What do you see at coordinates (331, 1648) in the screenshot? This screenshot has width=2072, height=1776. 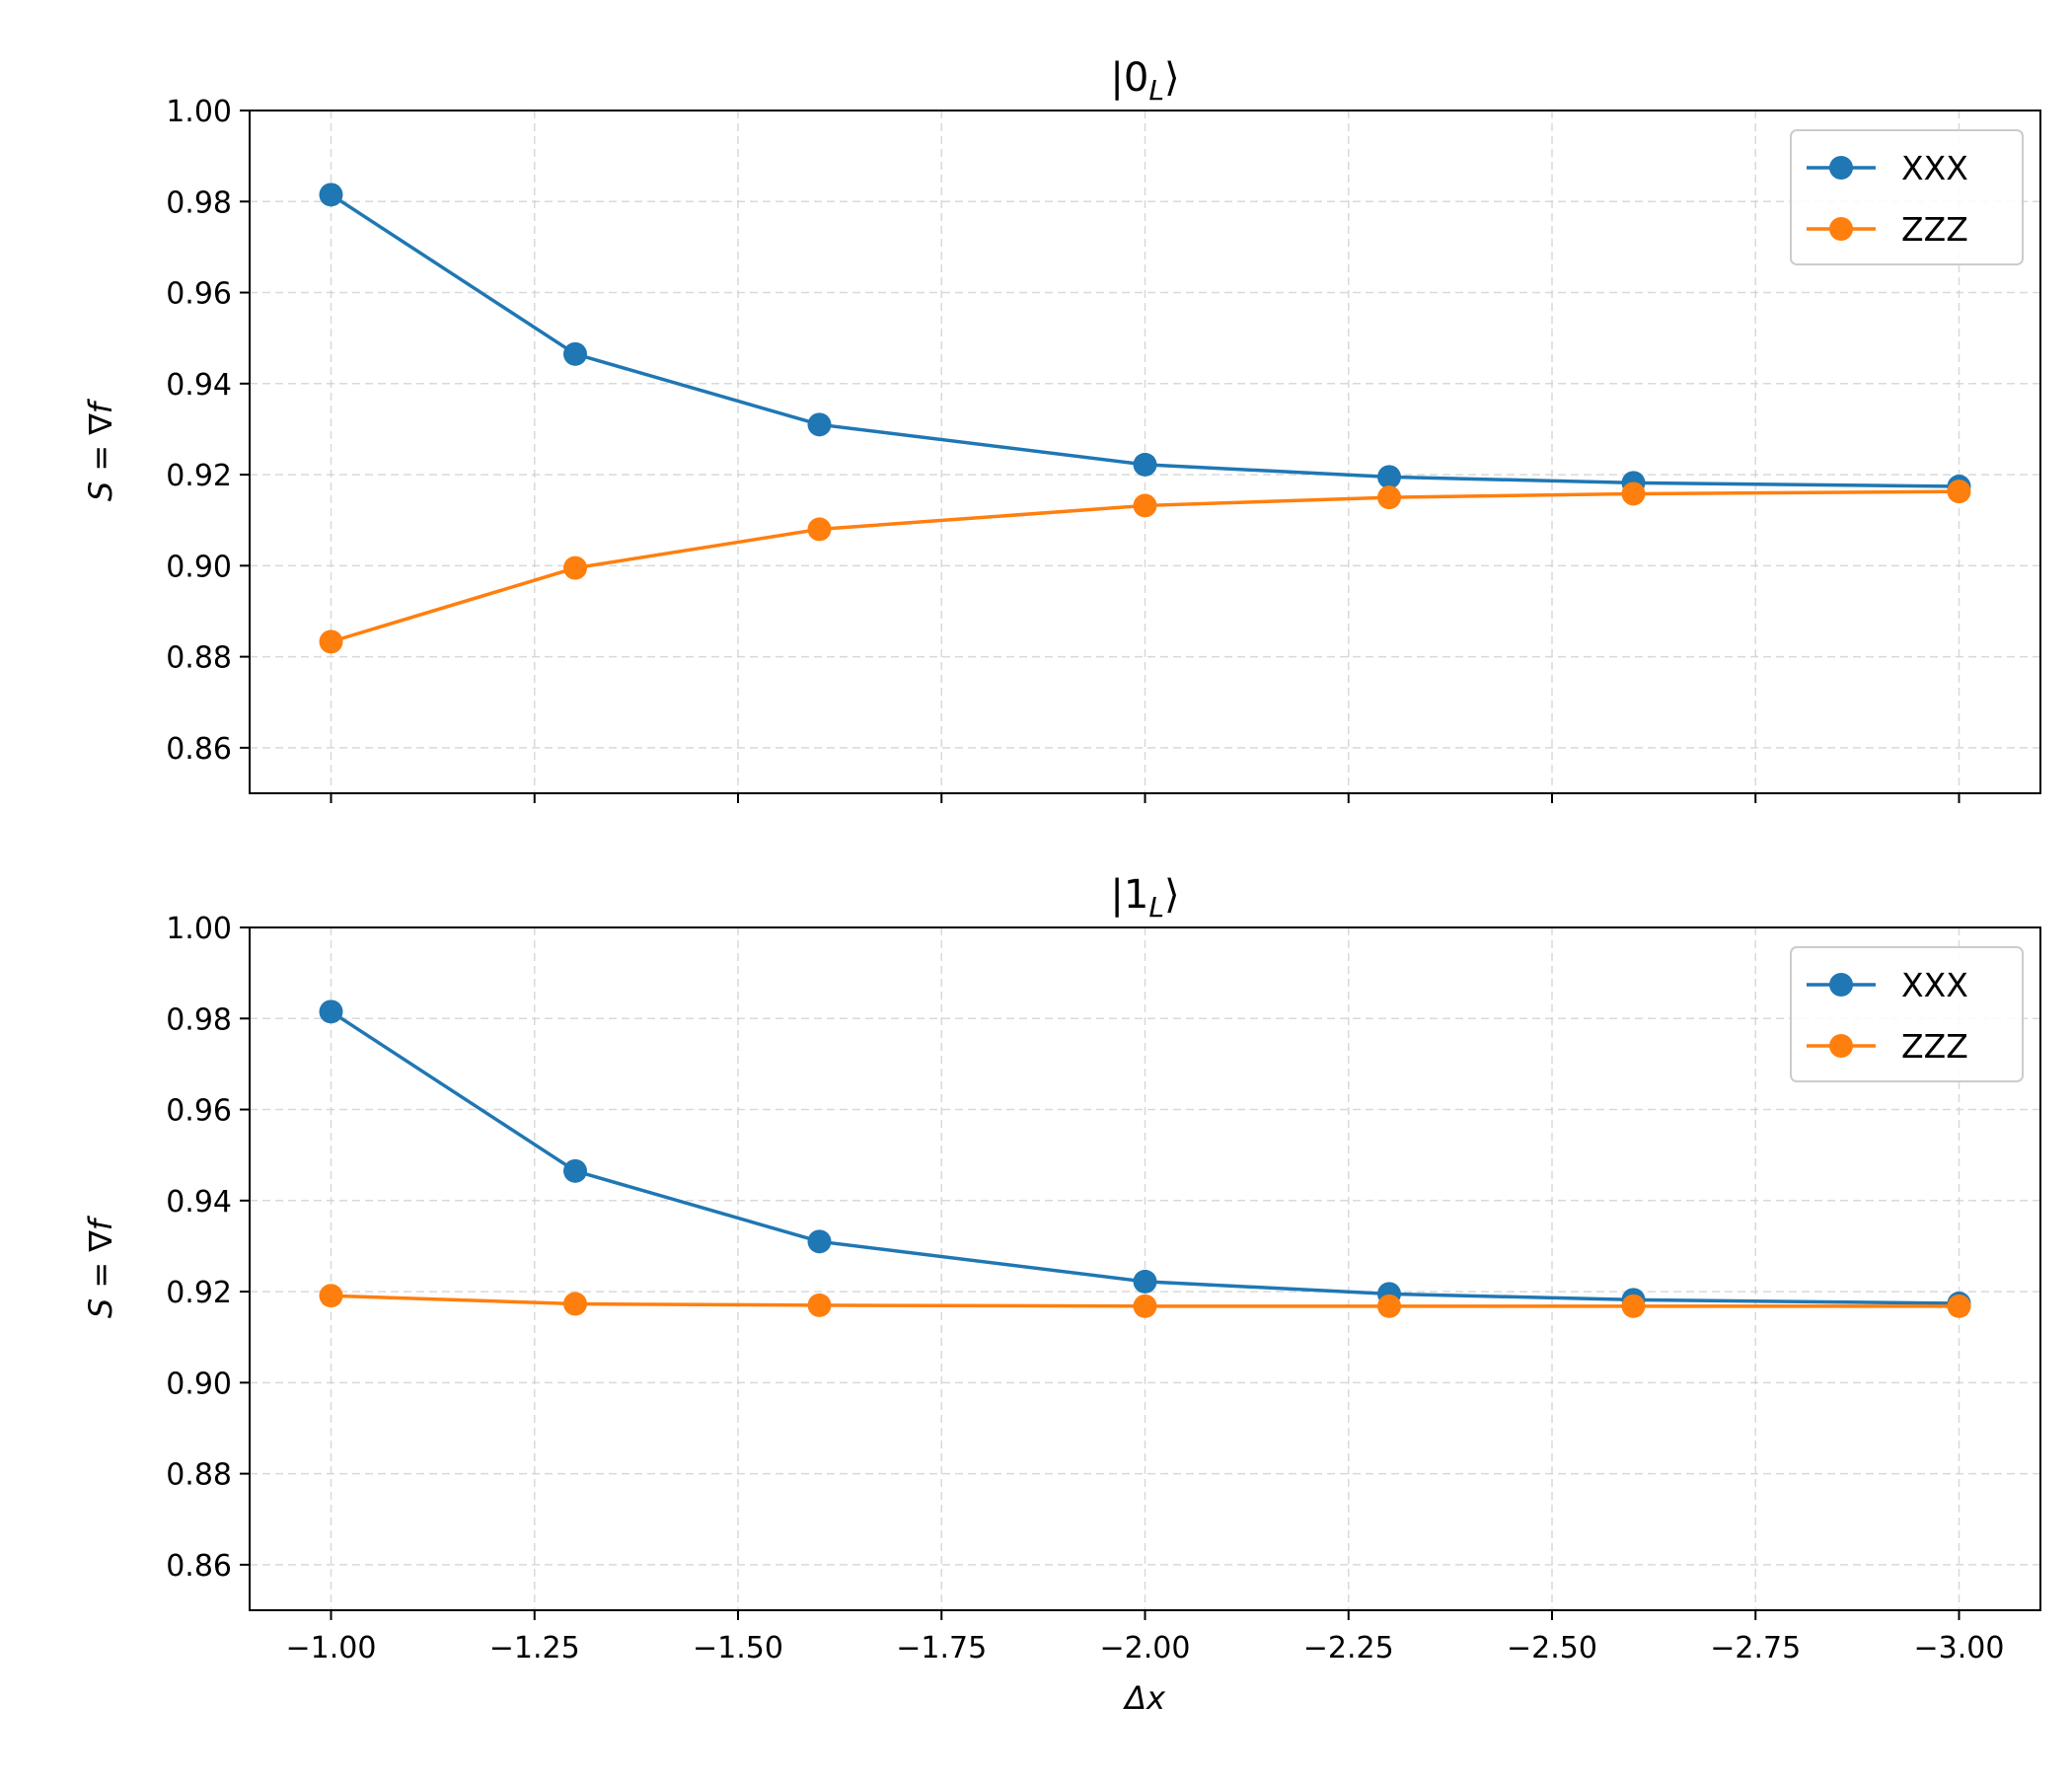 I see `x-tick-label: −1.00` at bounding box center [331, 1648].